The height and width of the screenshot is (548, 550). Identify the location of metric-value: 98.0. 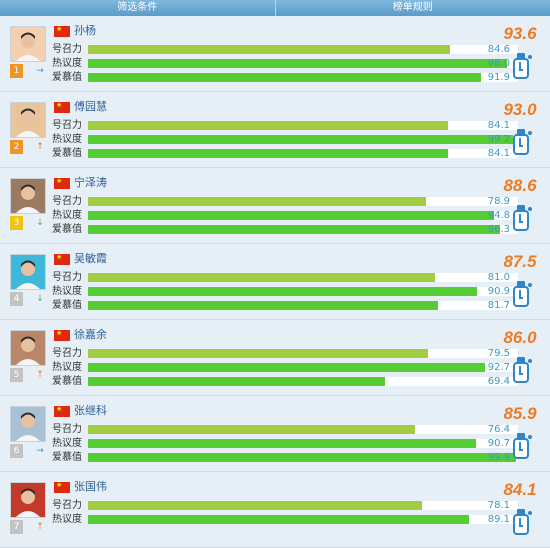
(490, 63).